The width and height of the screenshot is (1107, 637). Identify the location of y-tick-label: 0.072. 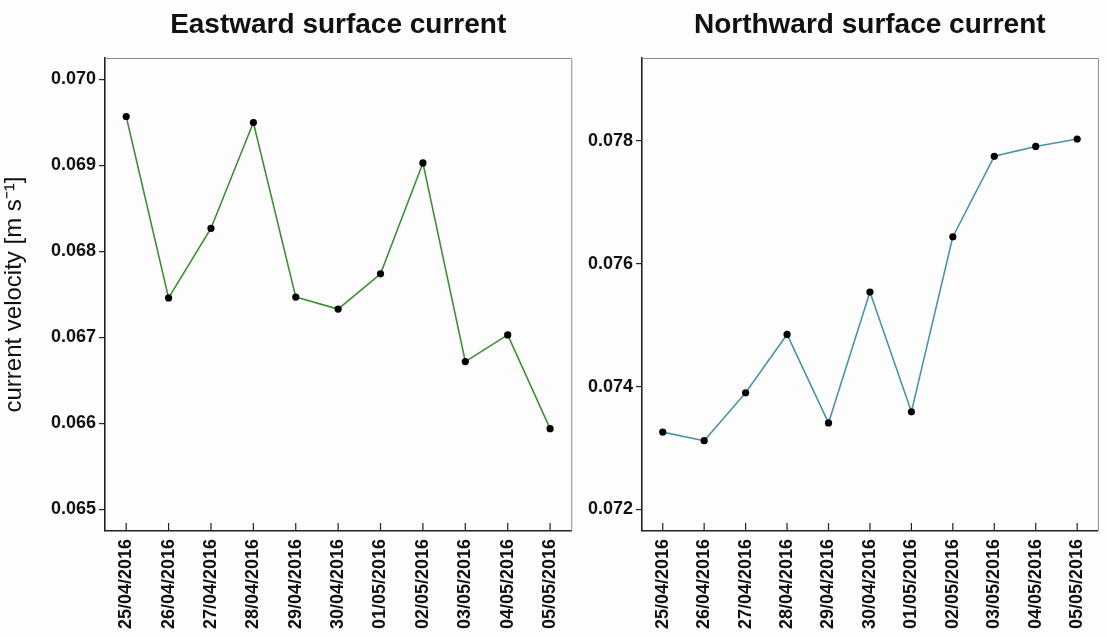
(610, 508).